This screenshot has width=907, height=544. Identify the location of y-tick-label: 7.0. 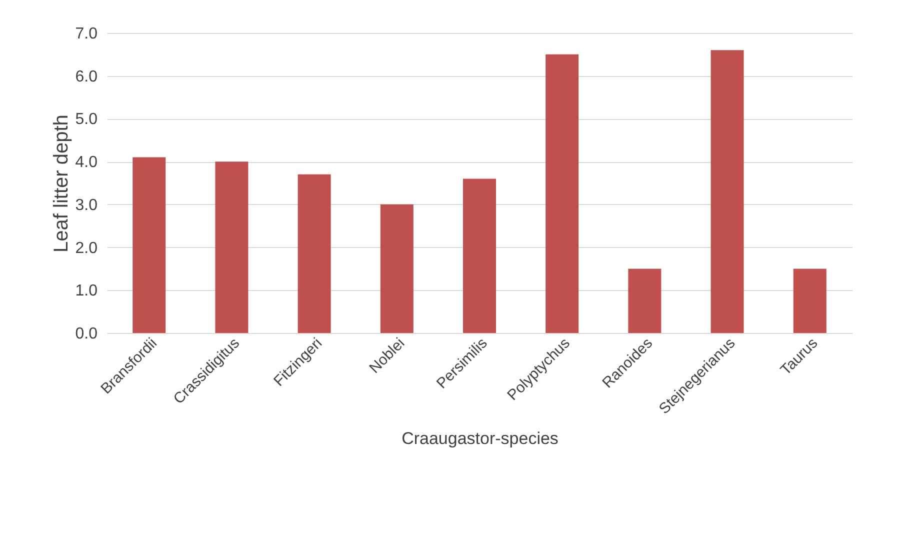
(86, 34).